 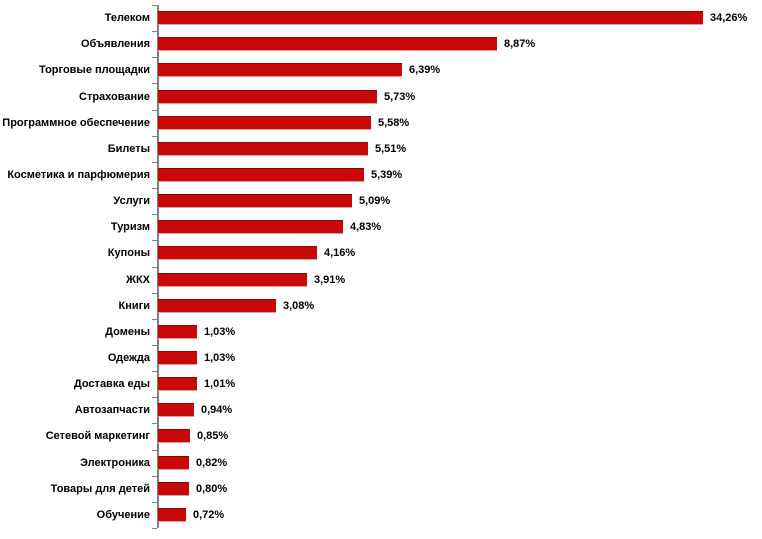 I want to click on category-label: Туризм, so click(x=130, y=227).